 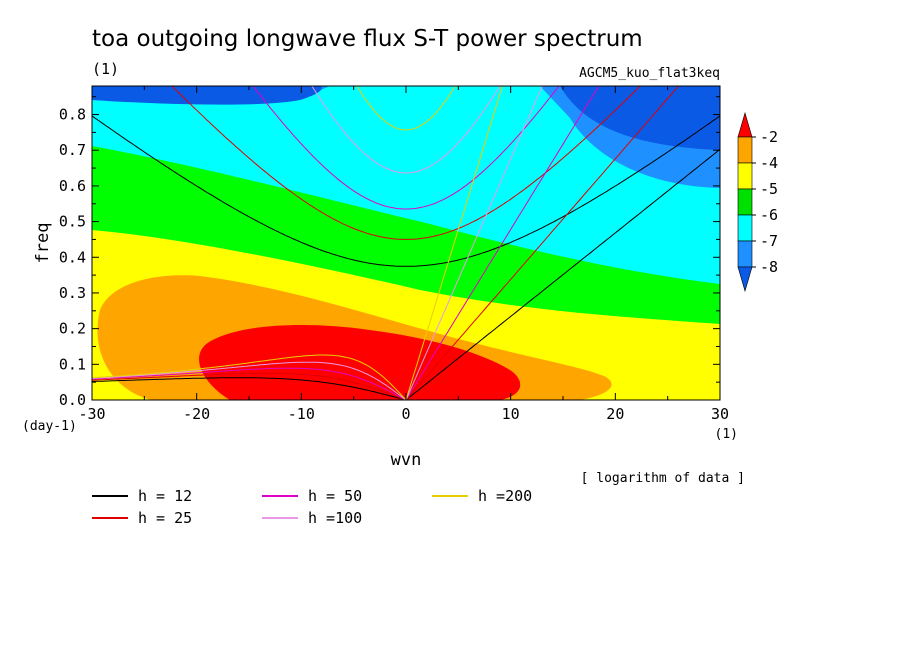 What do you see at coordinates (72, 150) in the screenshot?
I see `y-tick-label-7: 0.7` at bounding box center [72, 150].